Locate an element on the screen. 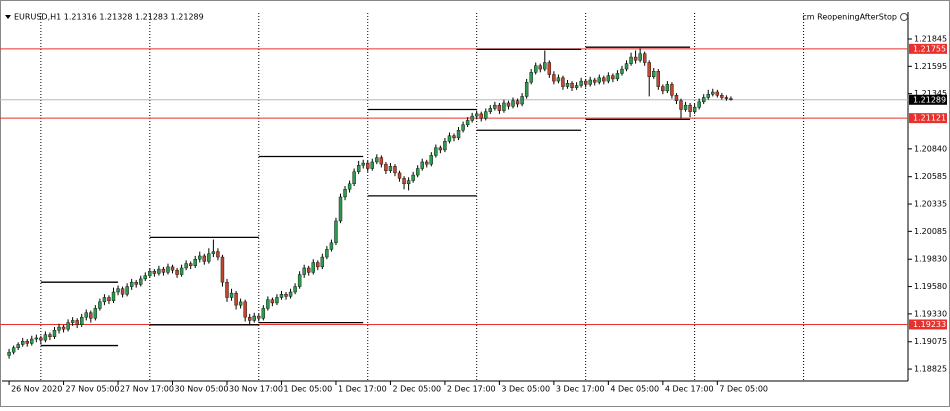 This screenshot has width=950, height=411. level-label: 1.21121 is located at coordinates (929, 118).